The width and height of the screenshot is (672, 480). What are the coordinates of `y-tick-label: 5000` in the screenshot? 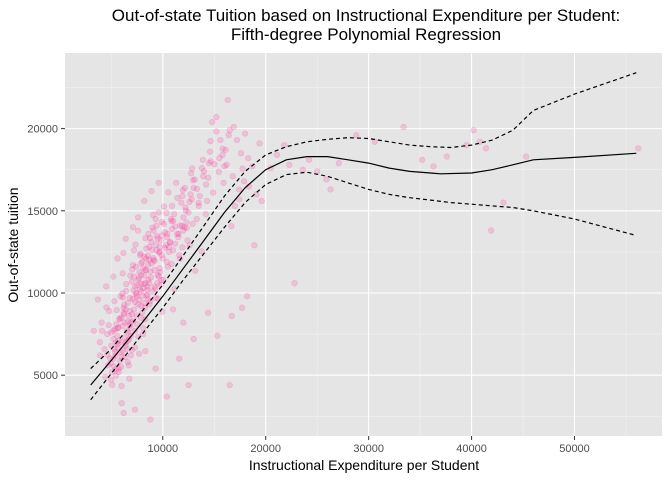 It's located at (46, 376).